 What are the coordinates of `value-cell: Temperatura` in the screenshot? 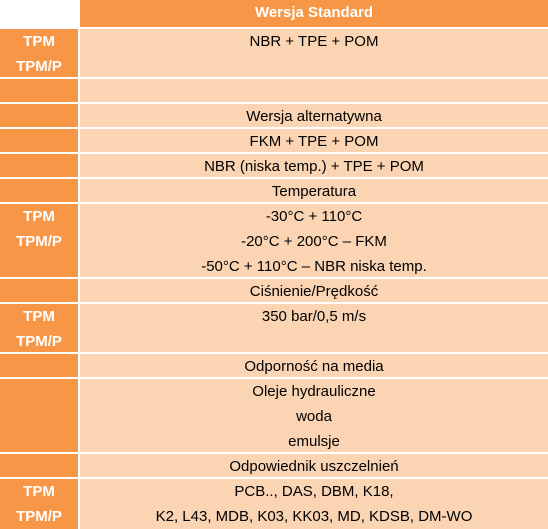 It's located at (314, 190).